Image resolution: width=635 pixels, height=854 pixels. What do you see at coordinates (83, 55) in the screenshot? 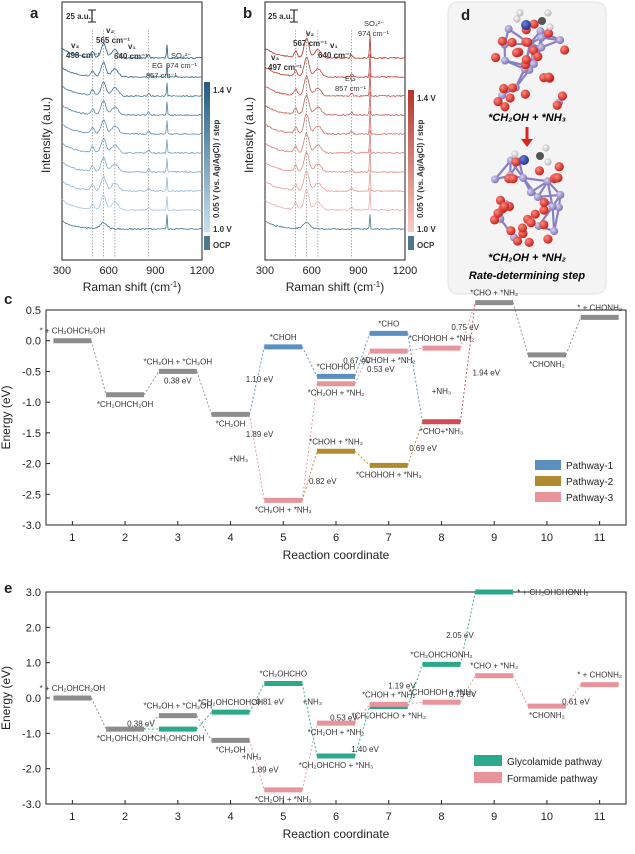
I see `a-v3-value: 498 cm⁻¹` at bounding box center [83, 55].